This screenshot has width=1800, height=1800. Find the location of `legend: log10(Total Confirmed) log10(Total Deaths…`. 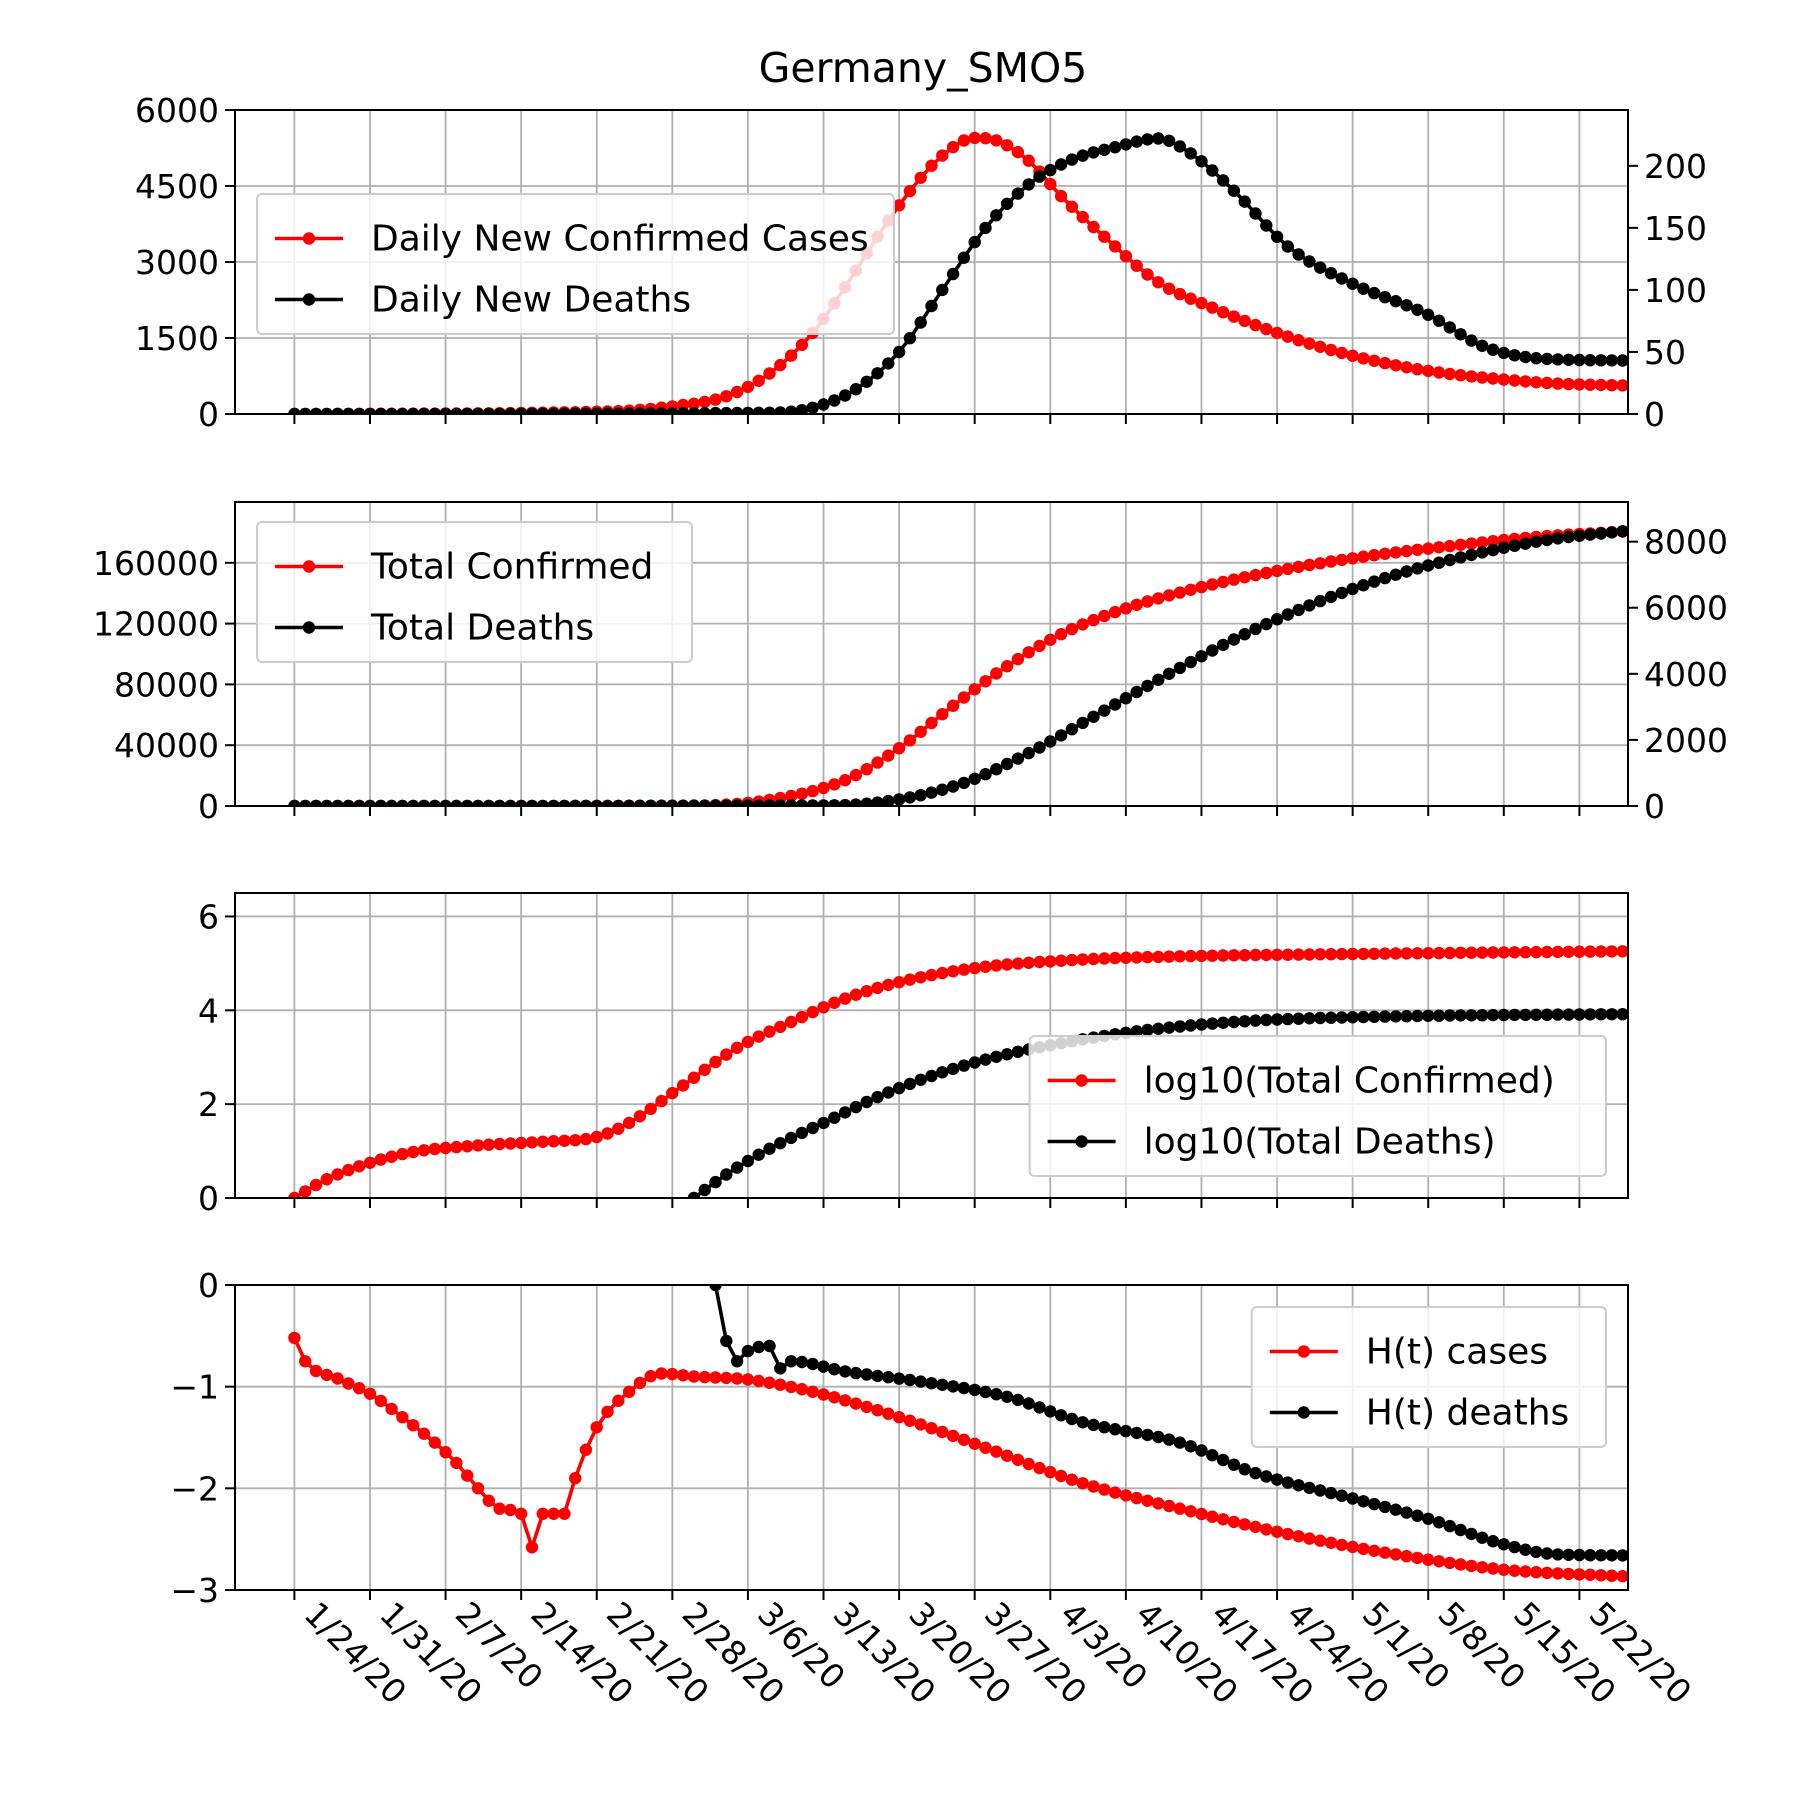

legend: log10(Total Confirmed) log10(Total Deaths… is located at coordinates (1317, 1106).